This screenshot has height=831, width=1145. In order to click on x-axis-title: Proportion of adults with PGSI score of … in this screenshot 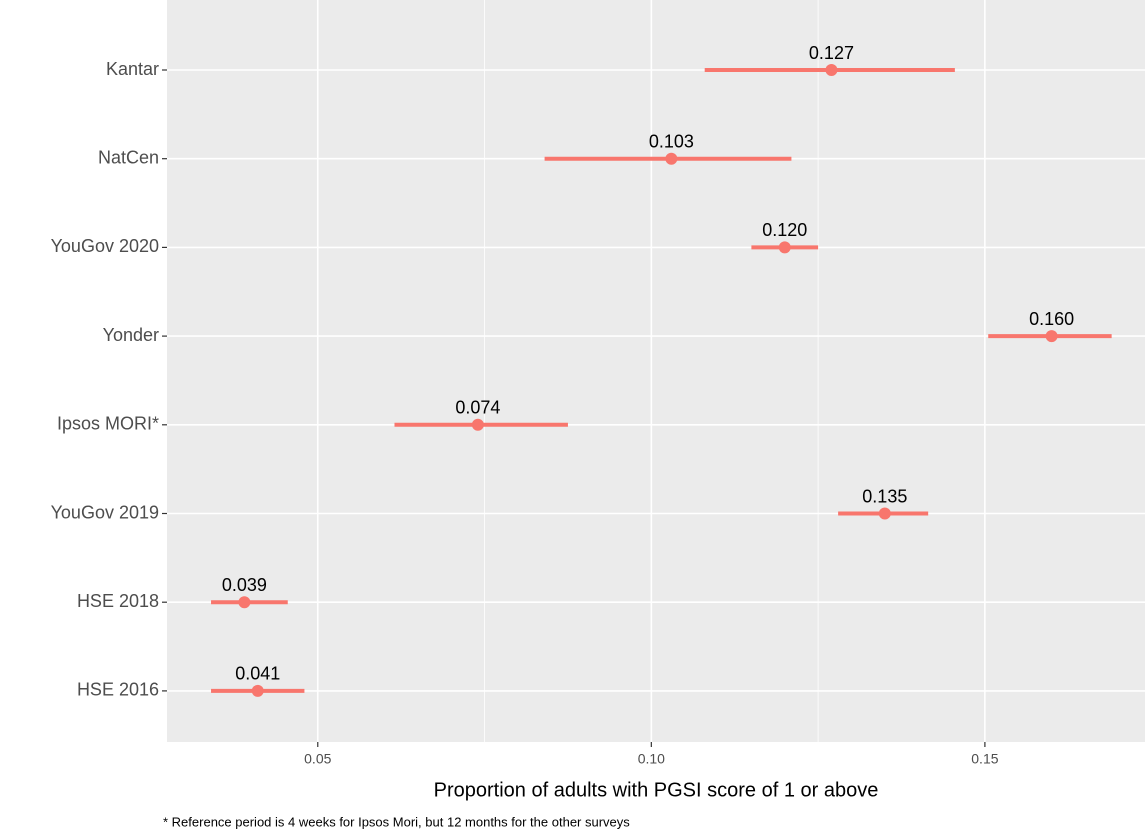, I will do `click(656, 790)`.